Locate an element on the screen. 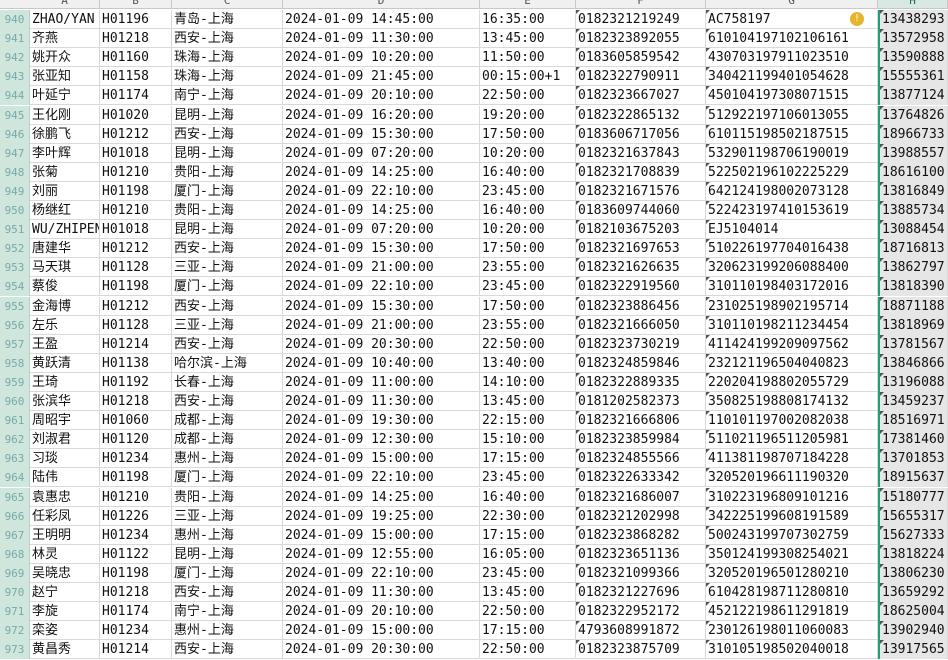  cell-G: 610115198502187515 is located at coordinates (792, 134).